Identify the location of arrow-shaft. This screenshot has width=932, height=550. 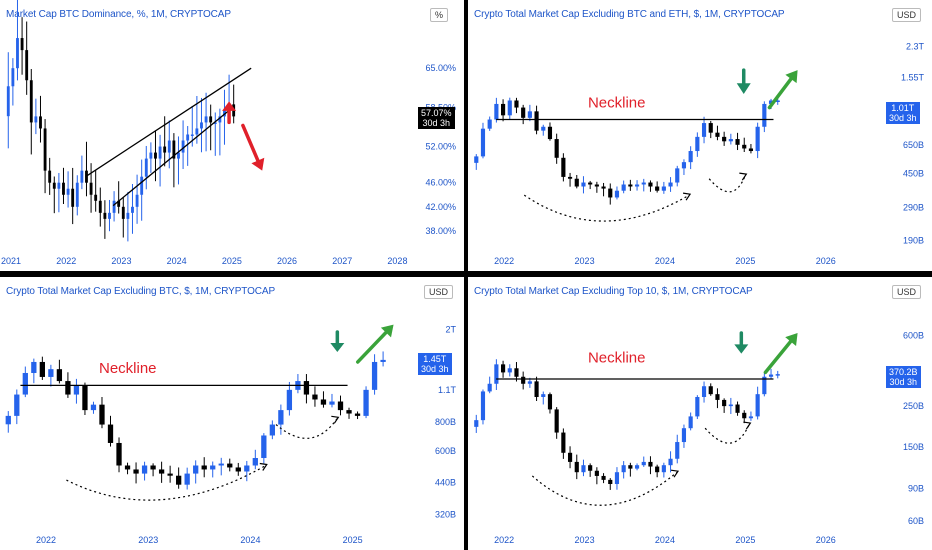
(780, 93).